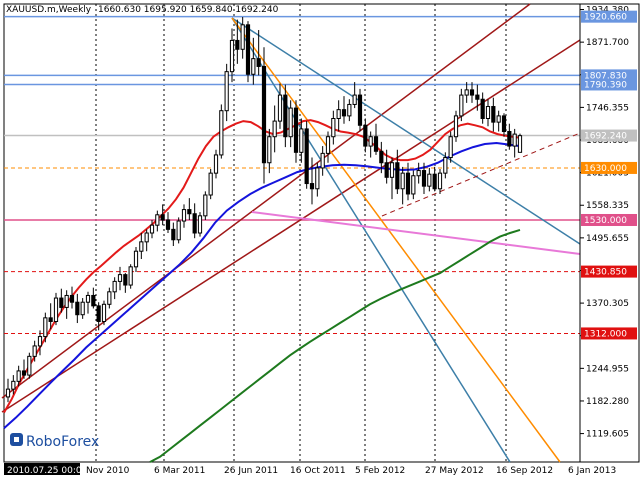 This screenshot has width=640, height=484. Describe the element at coordinates (179, 471) in the screenshot. I see `time-tick-label: 6 Mar 2011` at that location.